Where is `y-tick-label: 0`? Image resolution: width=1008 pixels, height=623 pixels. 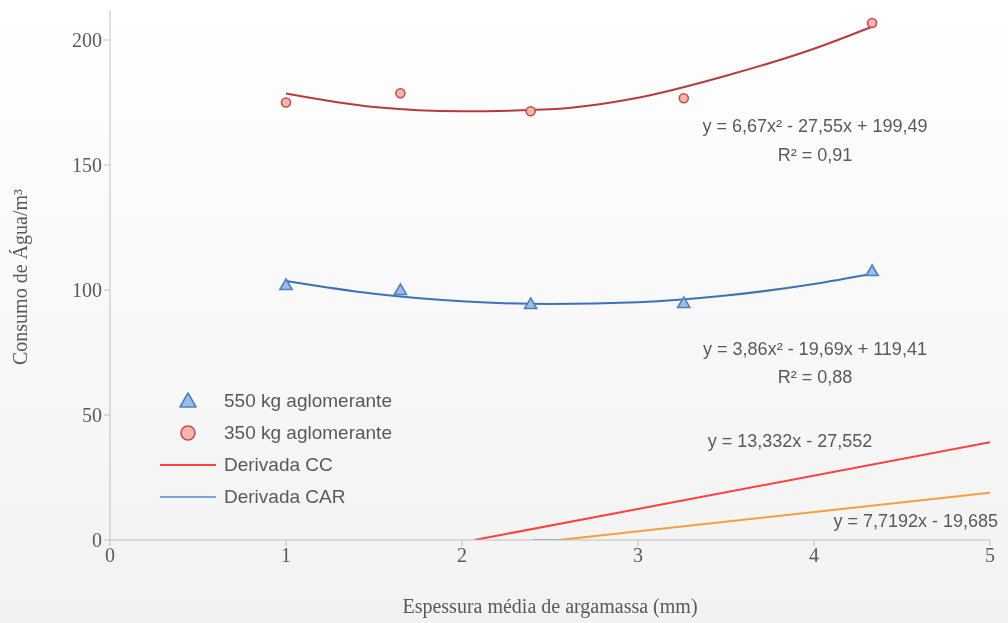
y-tick-label: 0 is located at coordinates (97, 540).